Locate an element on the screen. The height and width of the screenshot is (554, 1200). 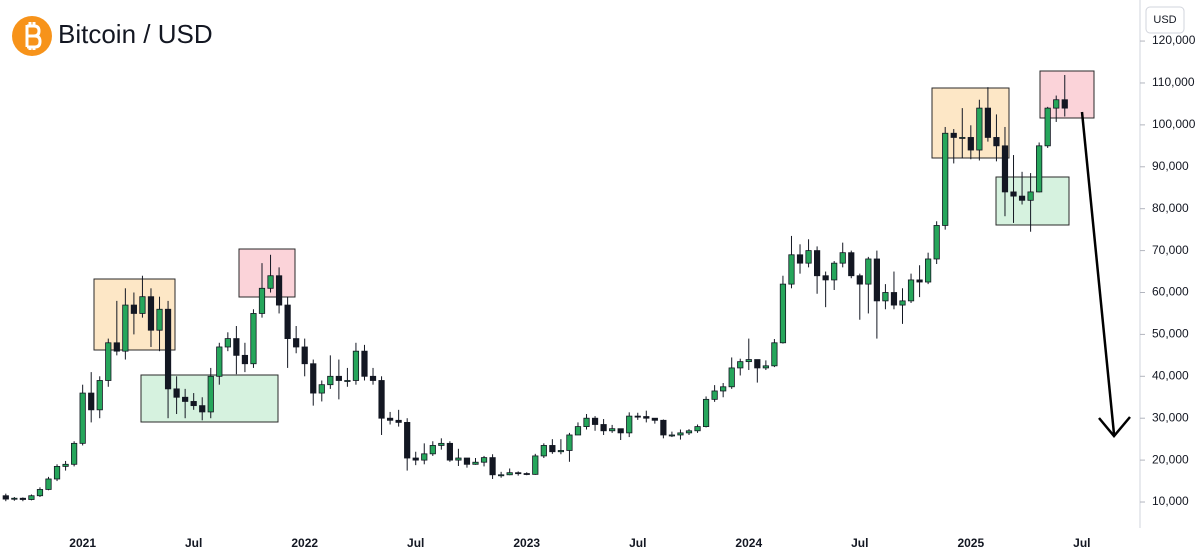
logo-symbol is located at coordinates (33, 36).